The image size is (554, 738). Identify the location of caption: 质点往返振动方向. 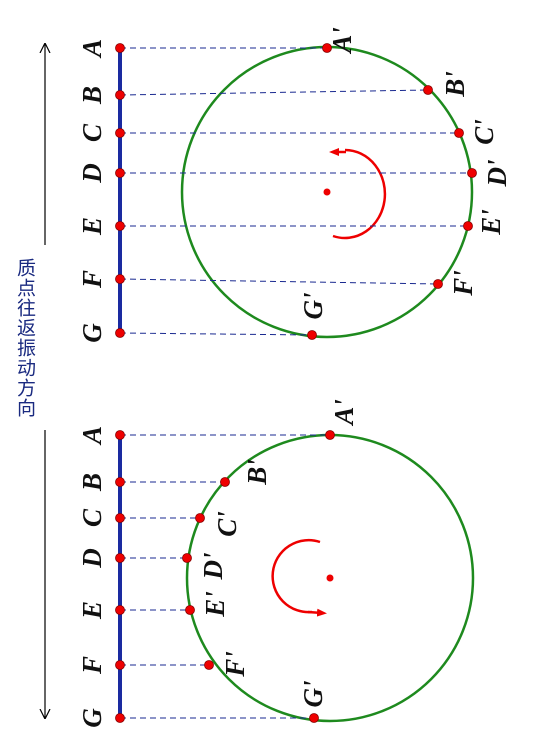
(25, 338).